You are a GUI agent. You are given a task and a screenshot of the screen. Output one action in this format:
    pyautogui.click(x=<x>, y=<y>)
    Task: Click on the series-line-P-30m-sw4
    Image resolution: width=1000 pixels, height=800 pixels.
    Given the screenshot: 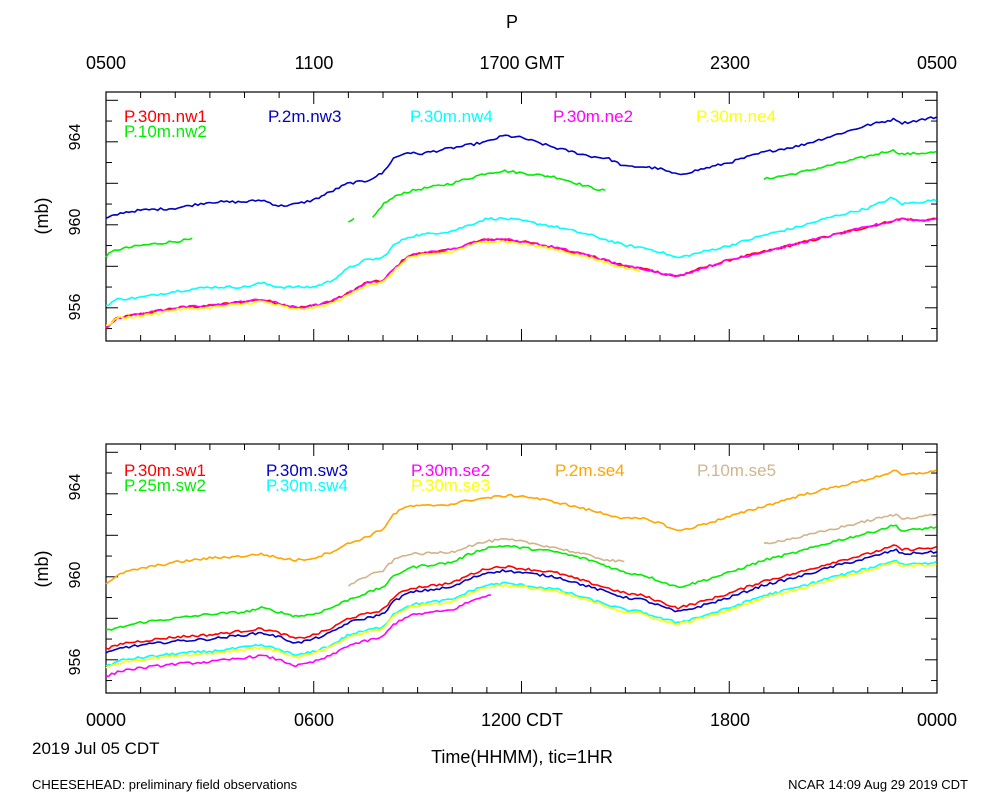 What is the action you would take?
    pyautogui.click(x=521, y=613)
    